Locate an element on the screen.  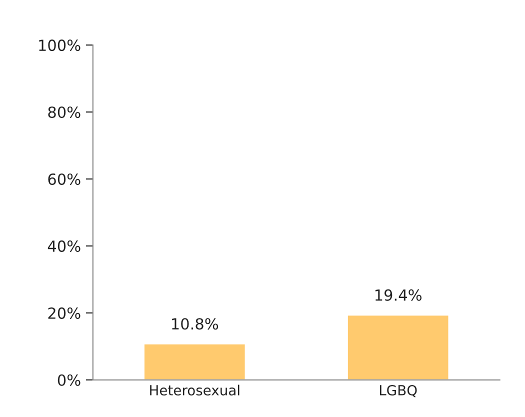
data-label: 19.4% is located at coordinates (398, 295).